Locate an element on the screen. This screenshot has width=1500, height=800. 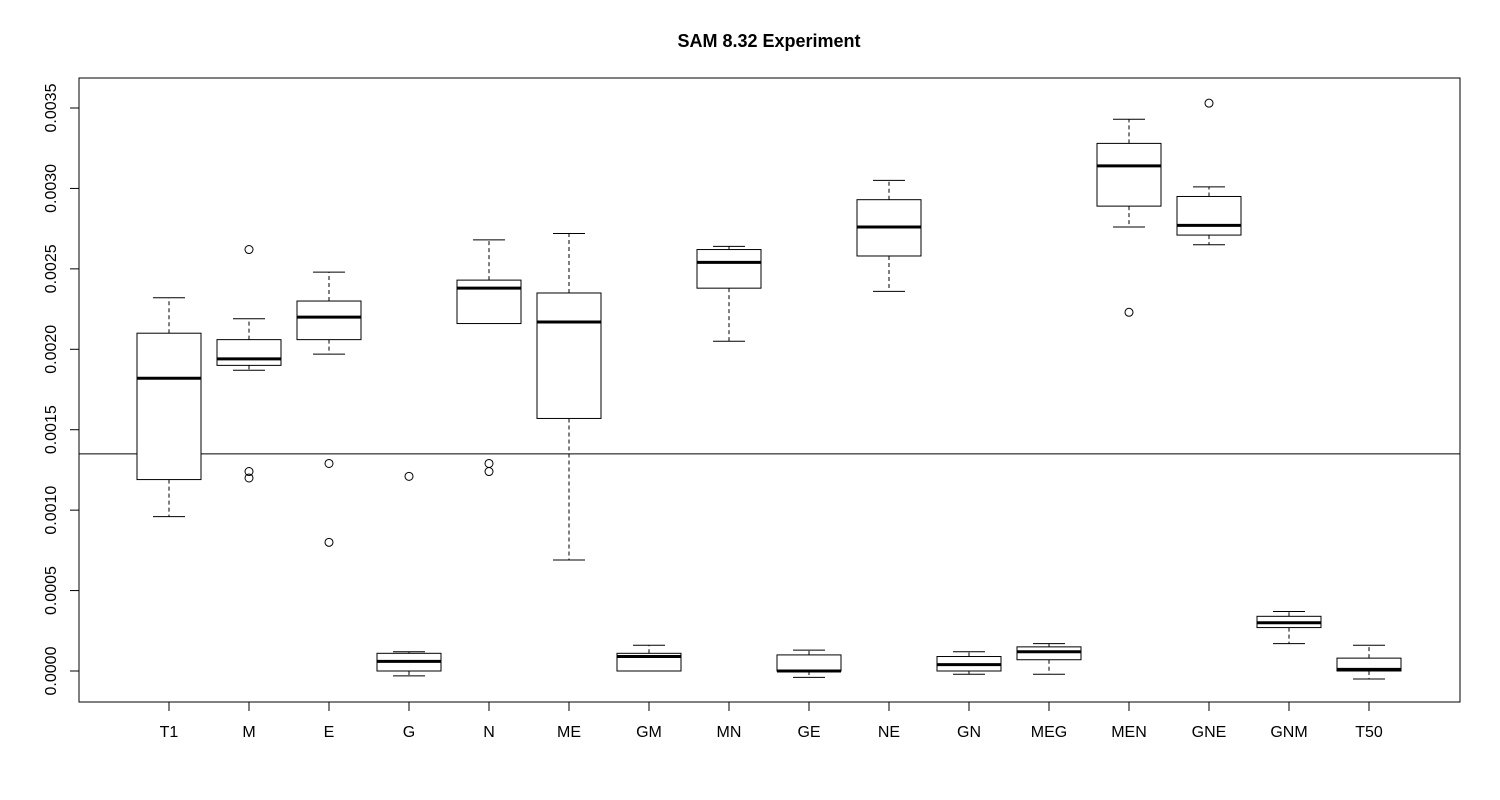
box-mn is located at coordinates (729, 293).